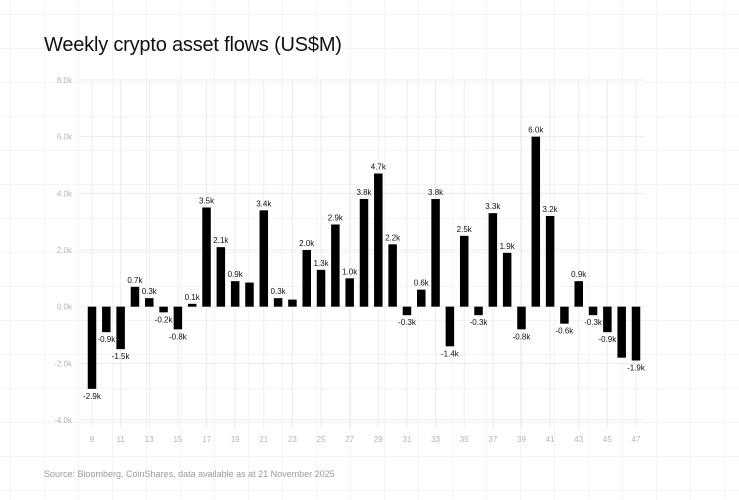 Image resolution: width=739 pixels, height=500 pixels. I want to click on data-label: 2.9k, so click(336, 218).